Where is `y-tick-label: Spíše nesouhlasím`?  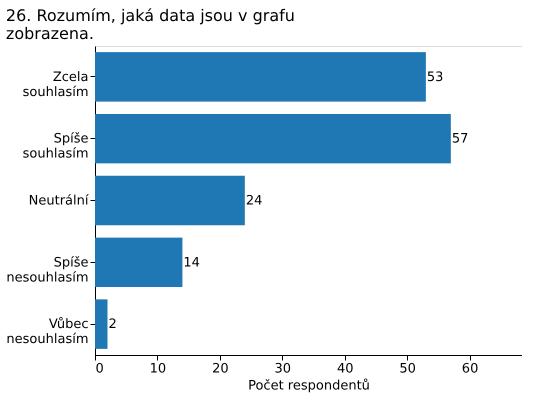 y-tick-label: Spíše nesouhlasím is located at coordinates (47, 270).